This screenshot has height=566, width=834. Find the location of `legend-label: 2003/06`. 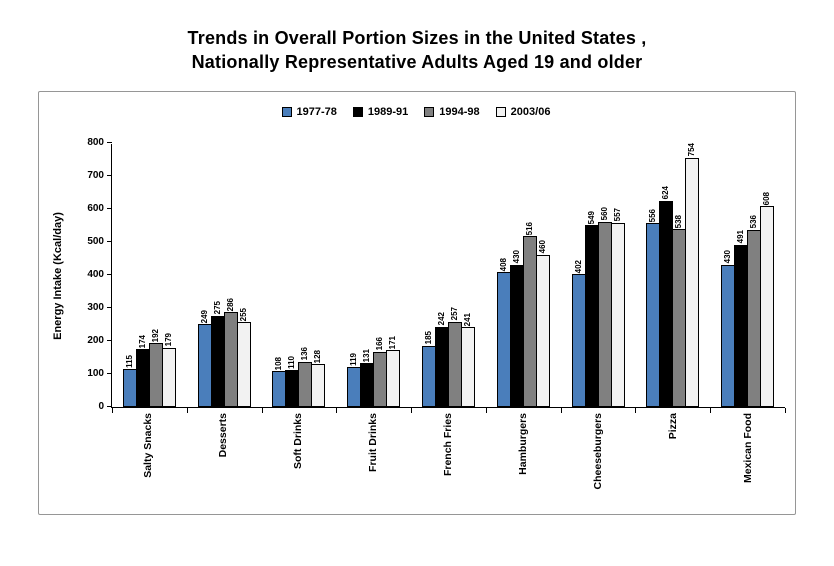

legend-label: 2003/06 is located at coordinates (530, 111).